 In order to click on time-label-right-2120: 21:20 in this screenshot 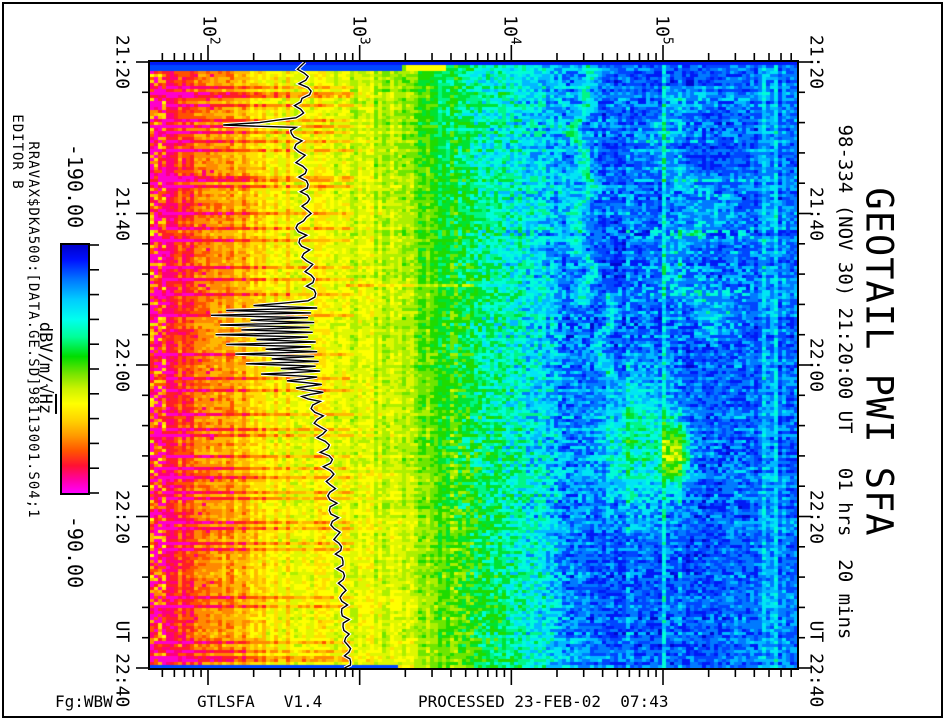, I will do `click(816, 62)`.